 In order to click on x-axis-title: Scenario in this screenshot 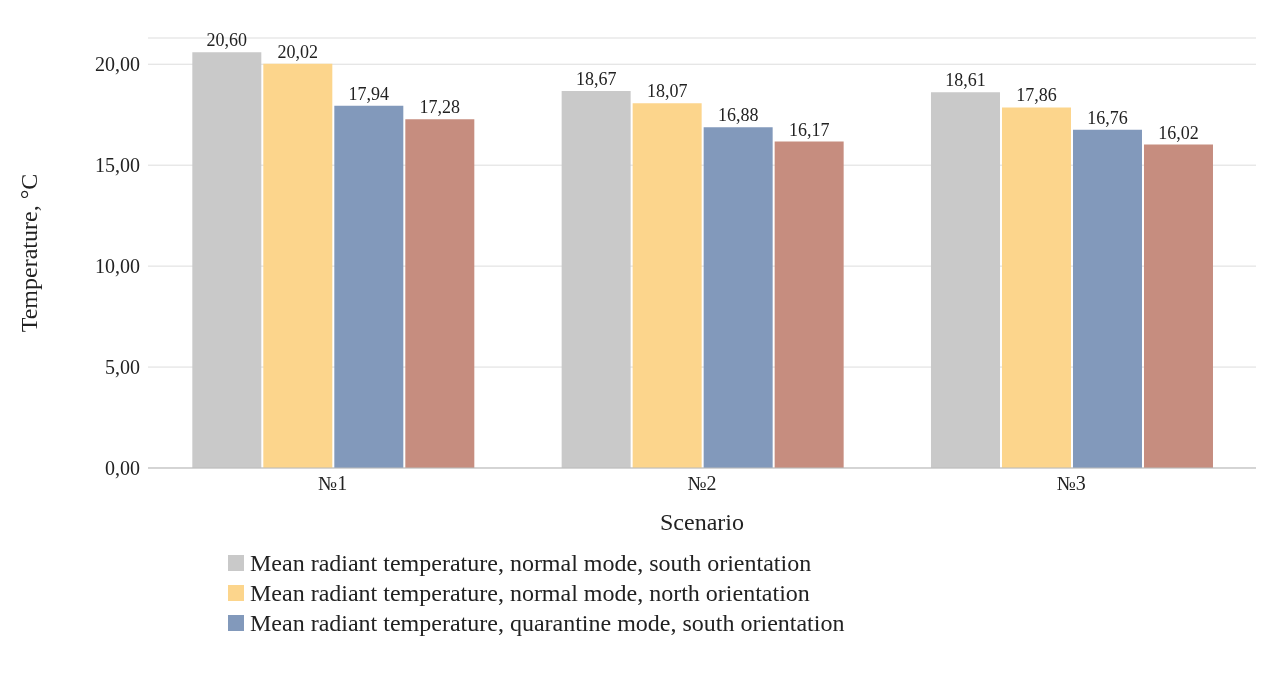, I will do `click(702, 522)`.